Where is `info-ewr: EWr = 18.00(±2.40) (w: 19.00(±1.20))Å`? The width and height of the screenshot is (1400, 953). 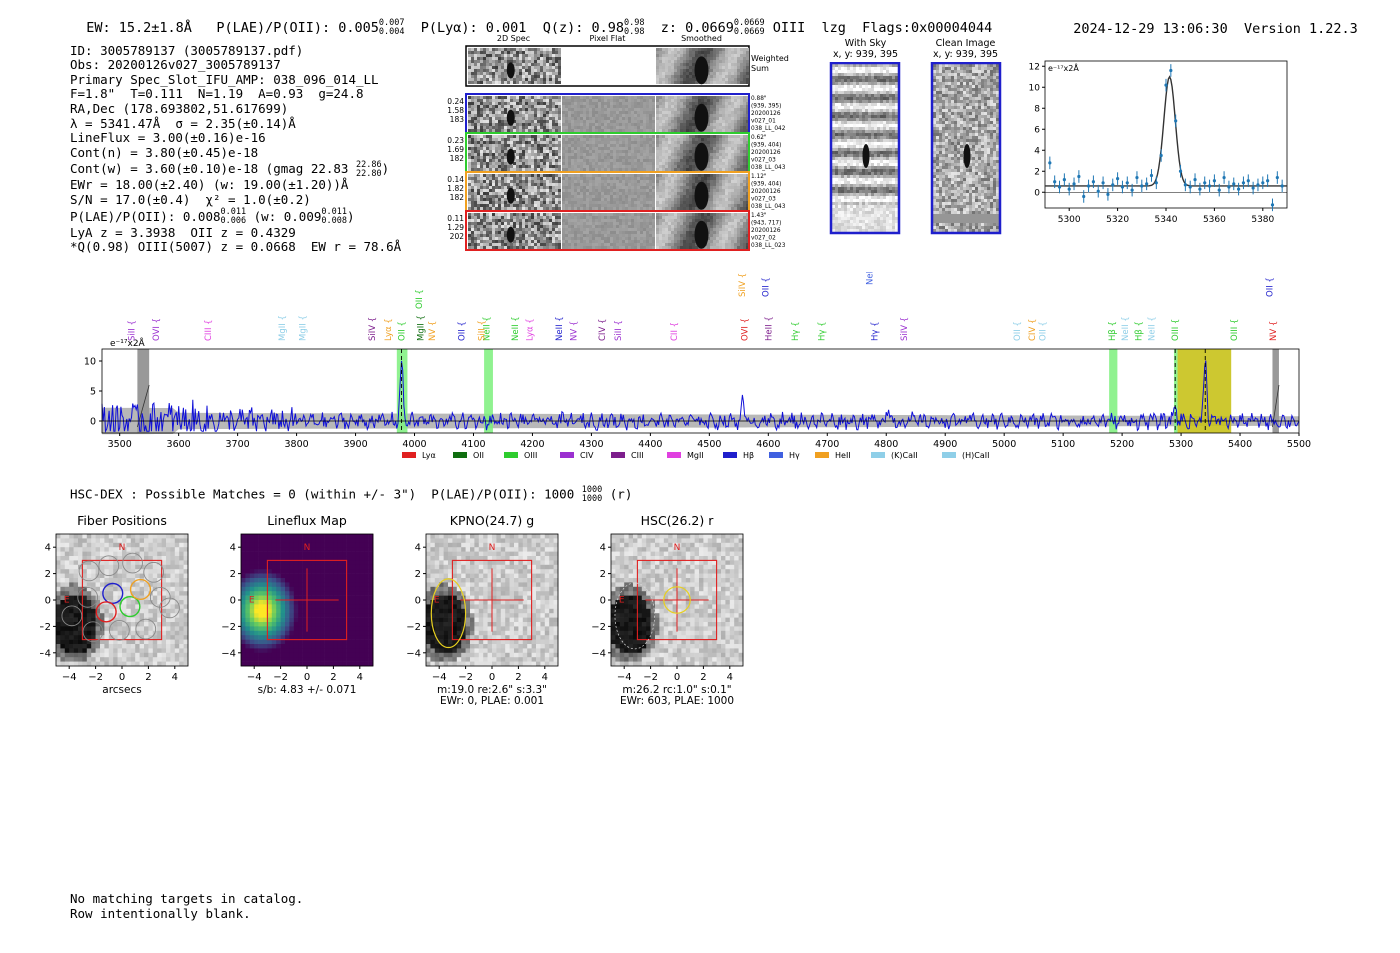 info-ewr: EWr = 18.00(±2.40) (w: 19.00(±1.20))Å is located at coordinates (209, 185).